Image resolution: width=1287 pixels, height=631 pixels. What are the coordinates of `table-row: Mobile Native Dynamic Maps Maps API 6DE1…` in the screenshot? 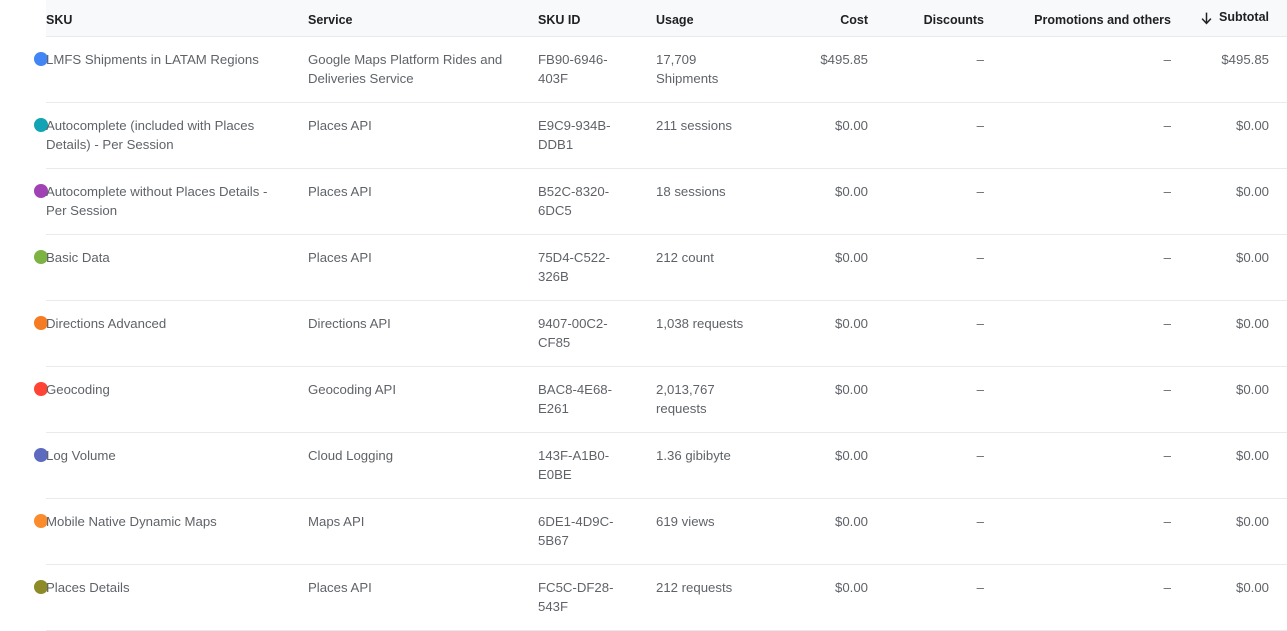 It's located at (643, 531).